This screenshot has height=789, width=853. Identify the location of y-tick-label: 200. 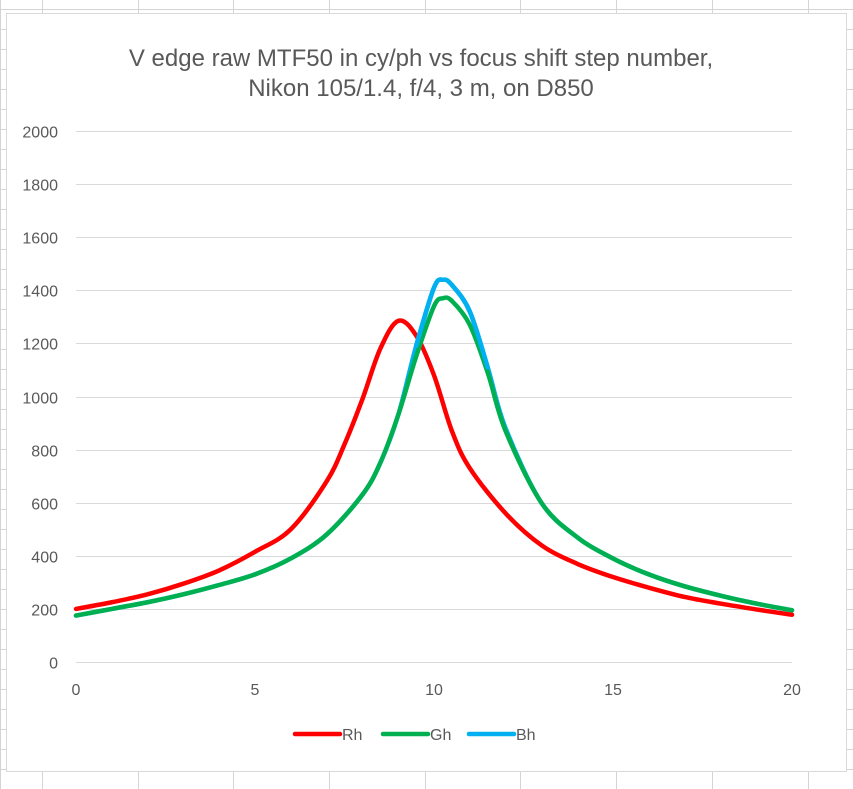
(44, 611).